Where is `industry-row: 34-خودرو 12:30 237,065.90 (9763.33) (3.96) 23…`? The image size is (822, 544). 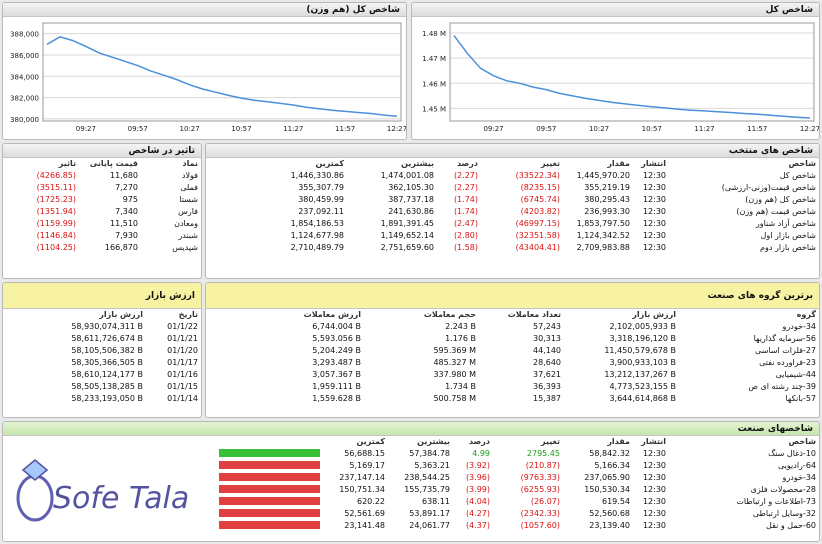
industry-row: 34-خودرو 12:30 237,065.90 (9763.33) (3.96) 23… is located at coordinates (411, 477).